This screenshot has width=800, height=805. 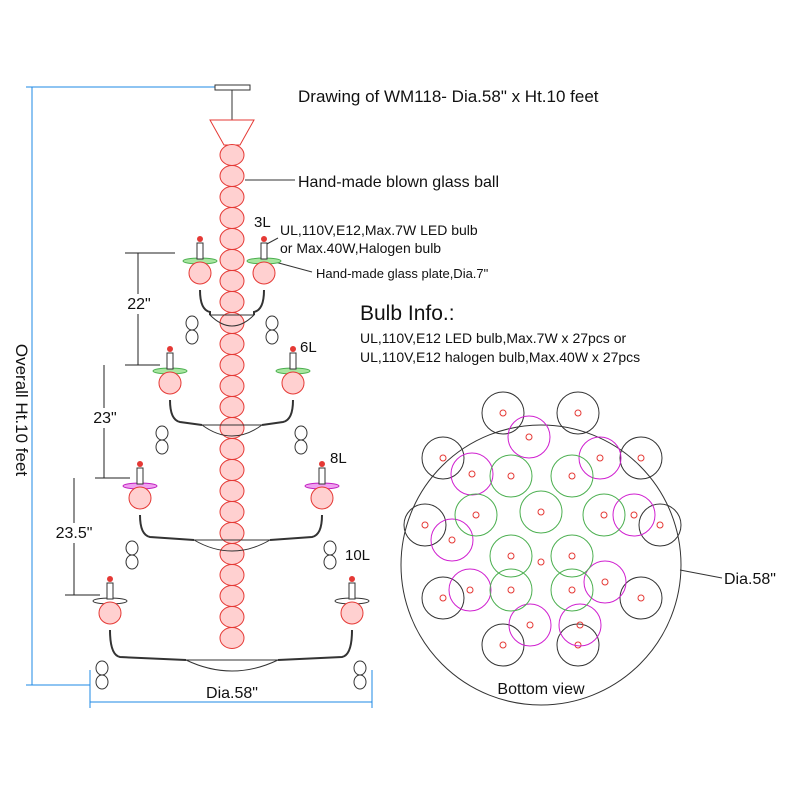 What do you see at coordinates (500, 357) in the screenshot?
I see `bulb-info-line: UL,110V,E12 halogen bulb,Max.40W x 27pcs` at bounding box center [500, 357].